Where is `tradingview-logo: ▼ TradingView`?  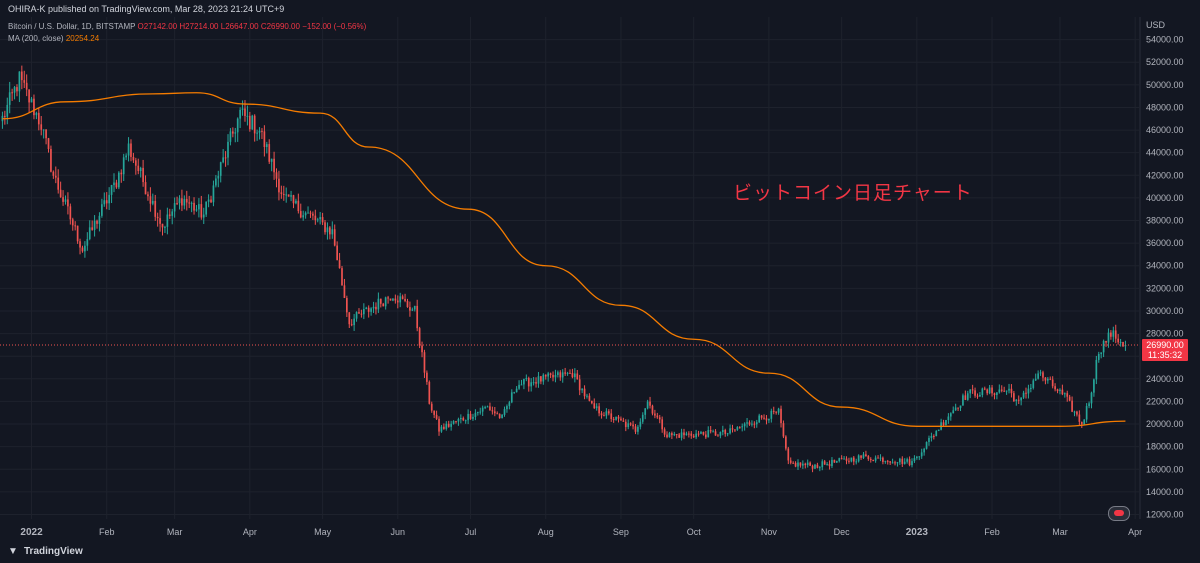
tradingview-logo: ▼ TradingView is located at coordinates (45, 551).